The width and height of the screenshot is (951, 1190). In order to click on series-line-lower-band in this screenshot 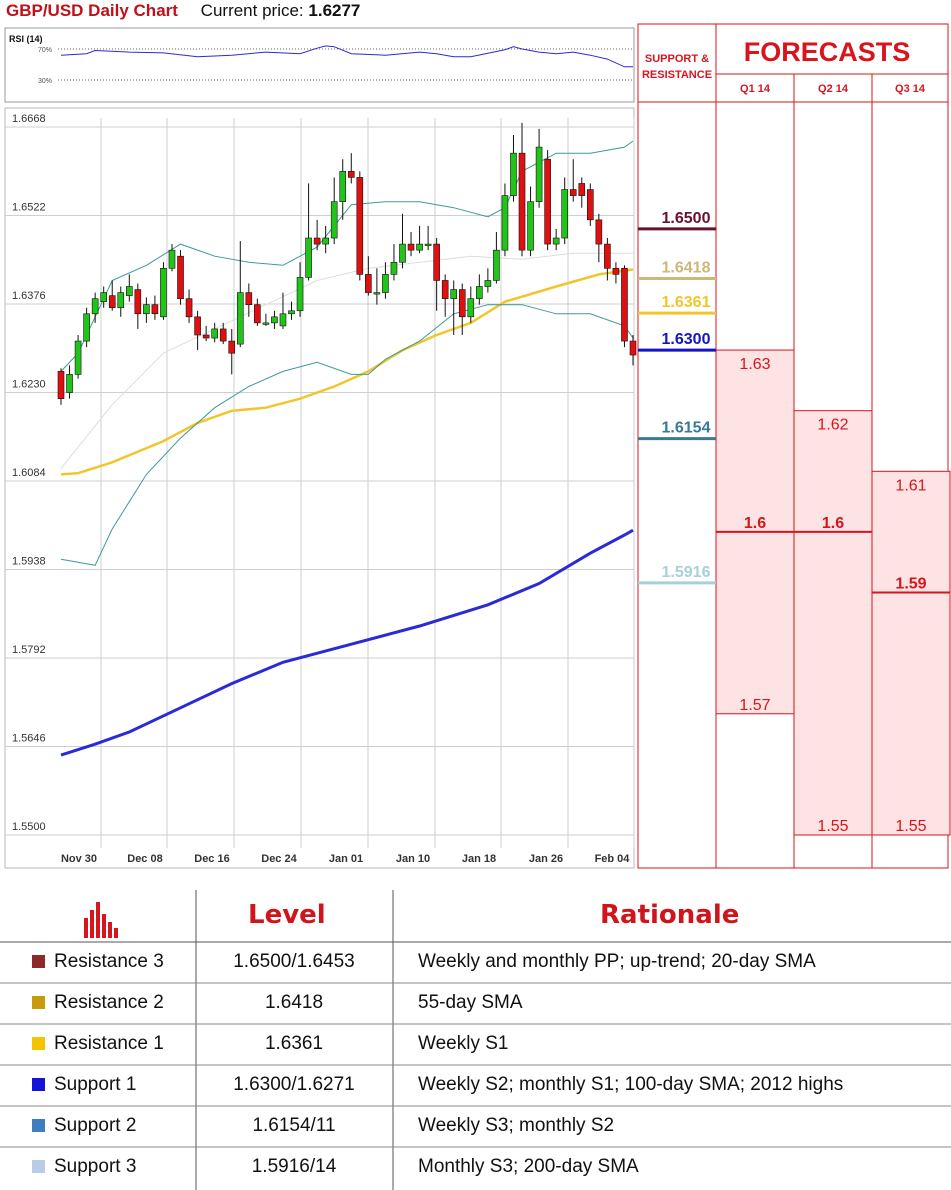, I will do `click(347, 435)`.